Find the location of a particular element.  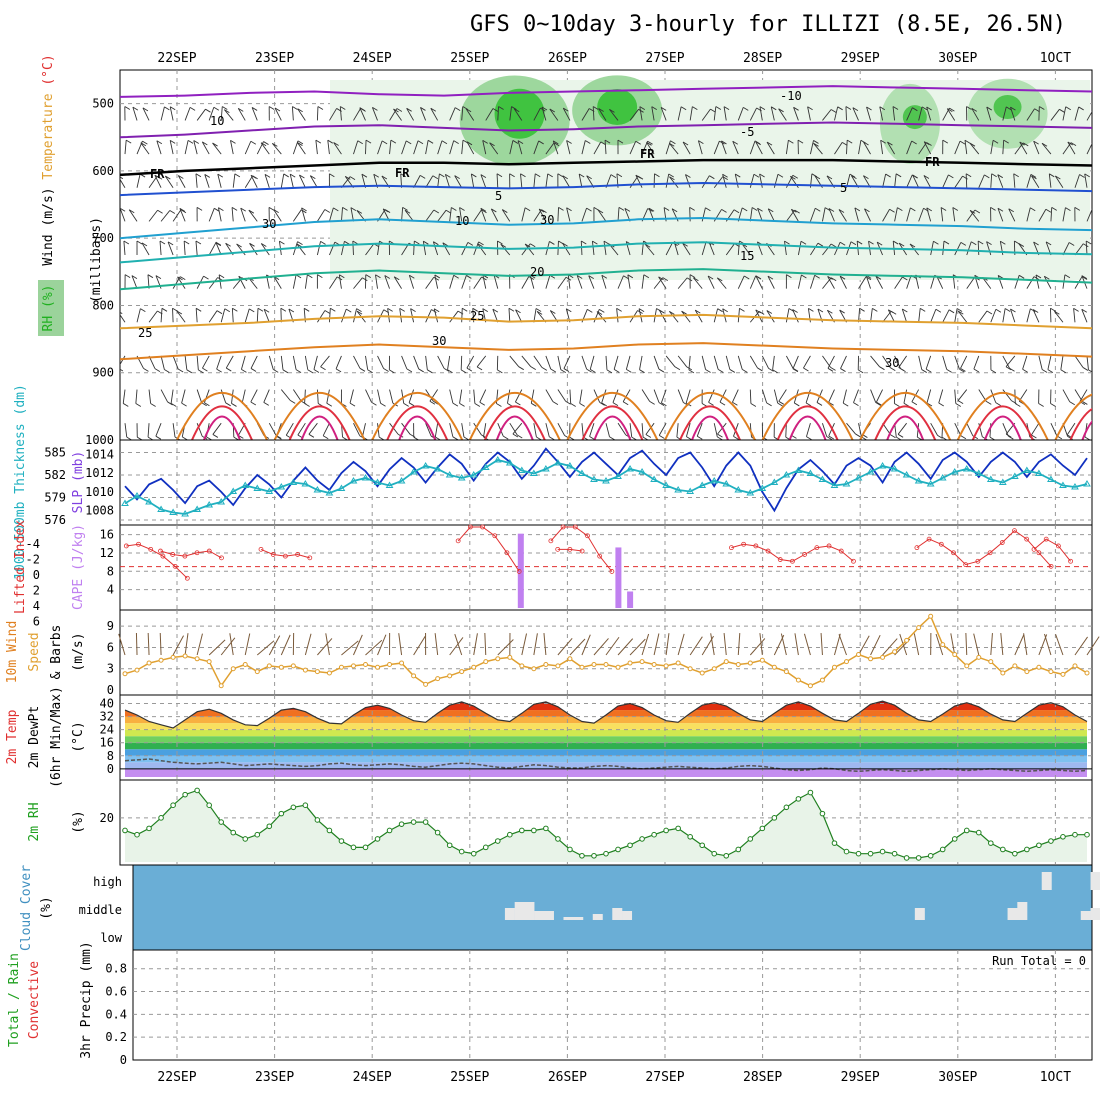

contour-label--10: -10 is located at coordinates (791, 96).